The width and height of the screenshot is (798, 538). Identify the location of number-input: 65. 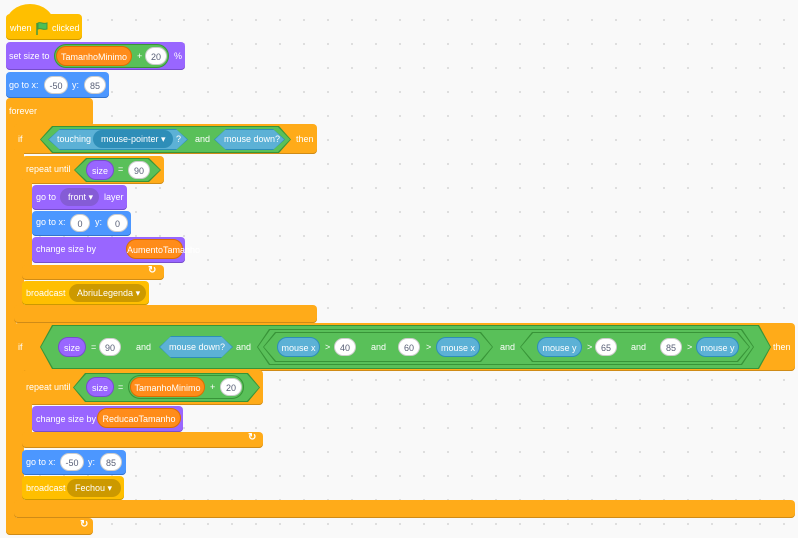
(606, 347).